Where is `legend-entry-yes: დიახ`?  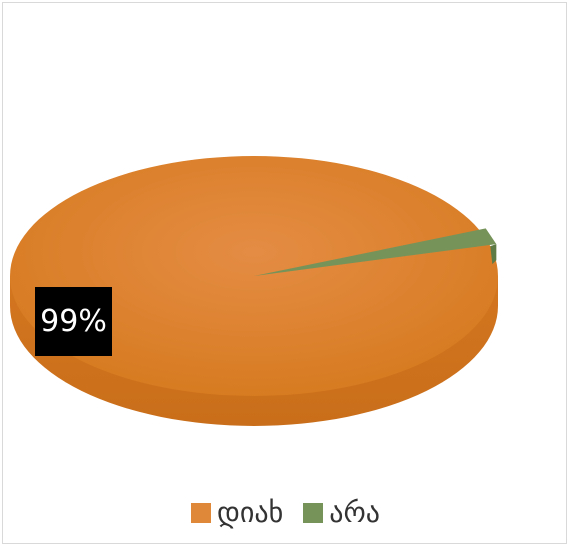
legend-entry-yes: დიახ is located at coordinates (237, 512).